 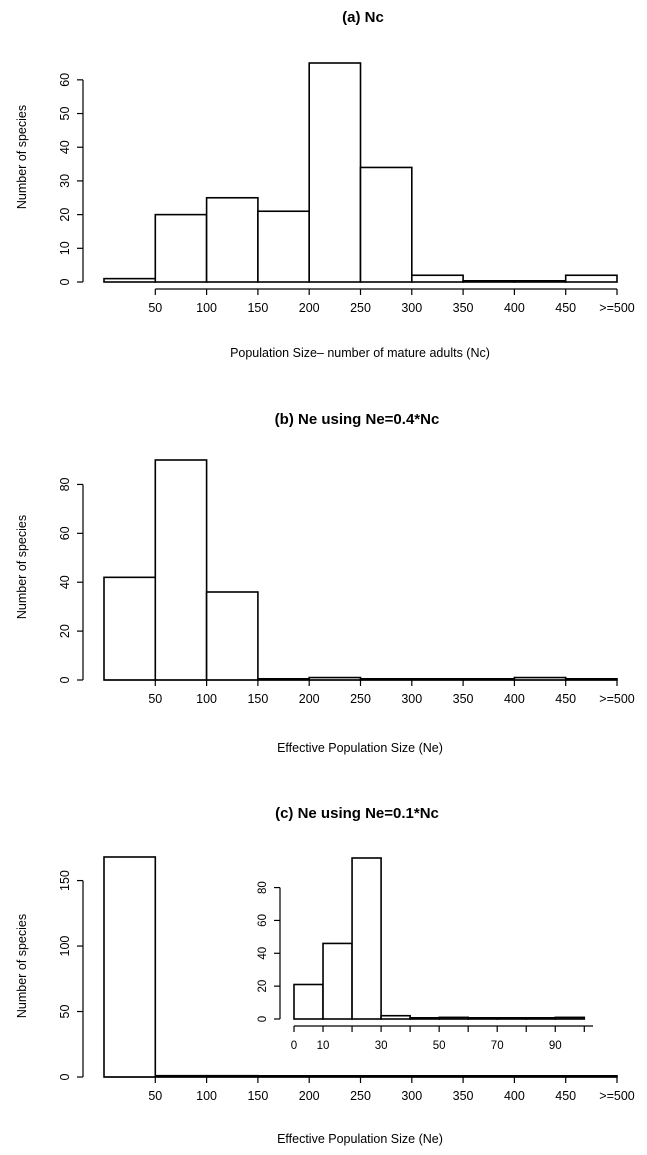 I want to click on inset-x-tick-label: 30, so click(x=381, y=1046).